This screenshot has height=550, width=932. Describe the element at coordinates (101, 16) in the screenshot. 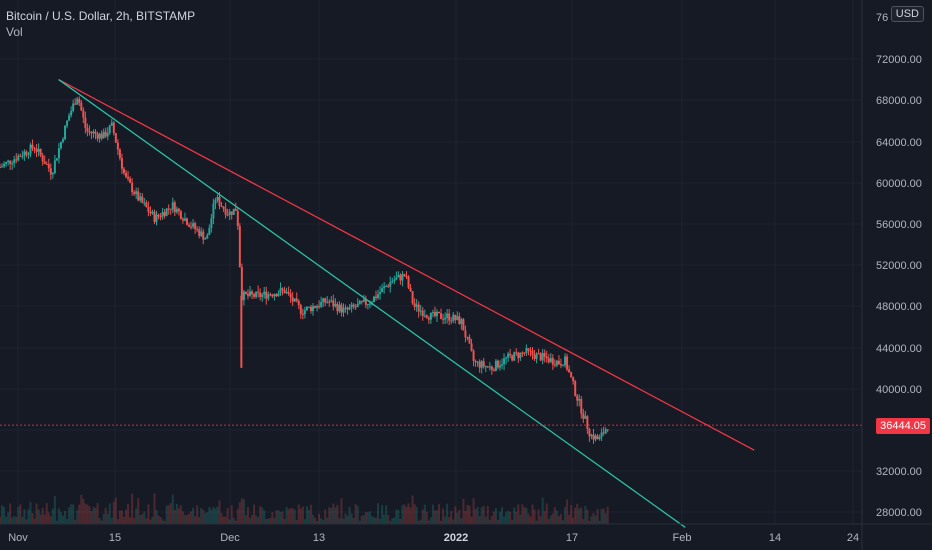

I see `symbol-title: Bitcoin / U.S. Dollar, 2h, BITSTAMP` at that location.